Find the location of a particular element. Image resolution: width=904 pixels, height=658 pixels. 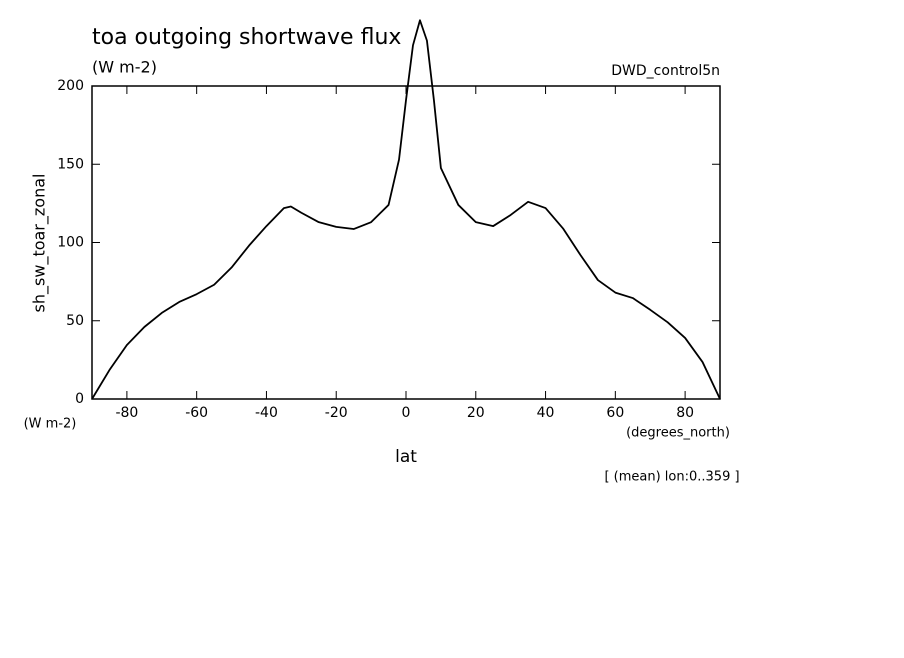

x-tick-label: 60 is located at coordinates (615, 413).